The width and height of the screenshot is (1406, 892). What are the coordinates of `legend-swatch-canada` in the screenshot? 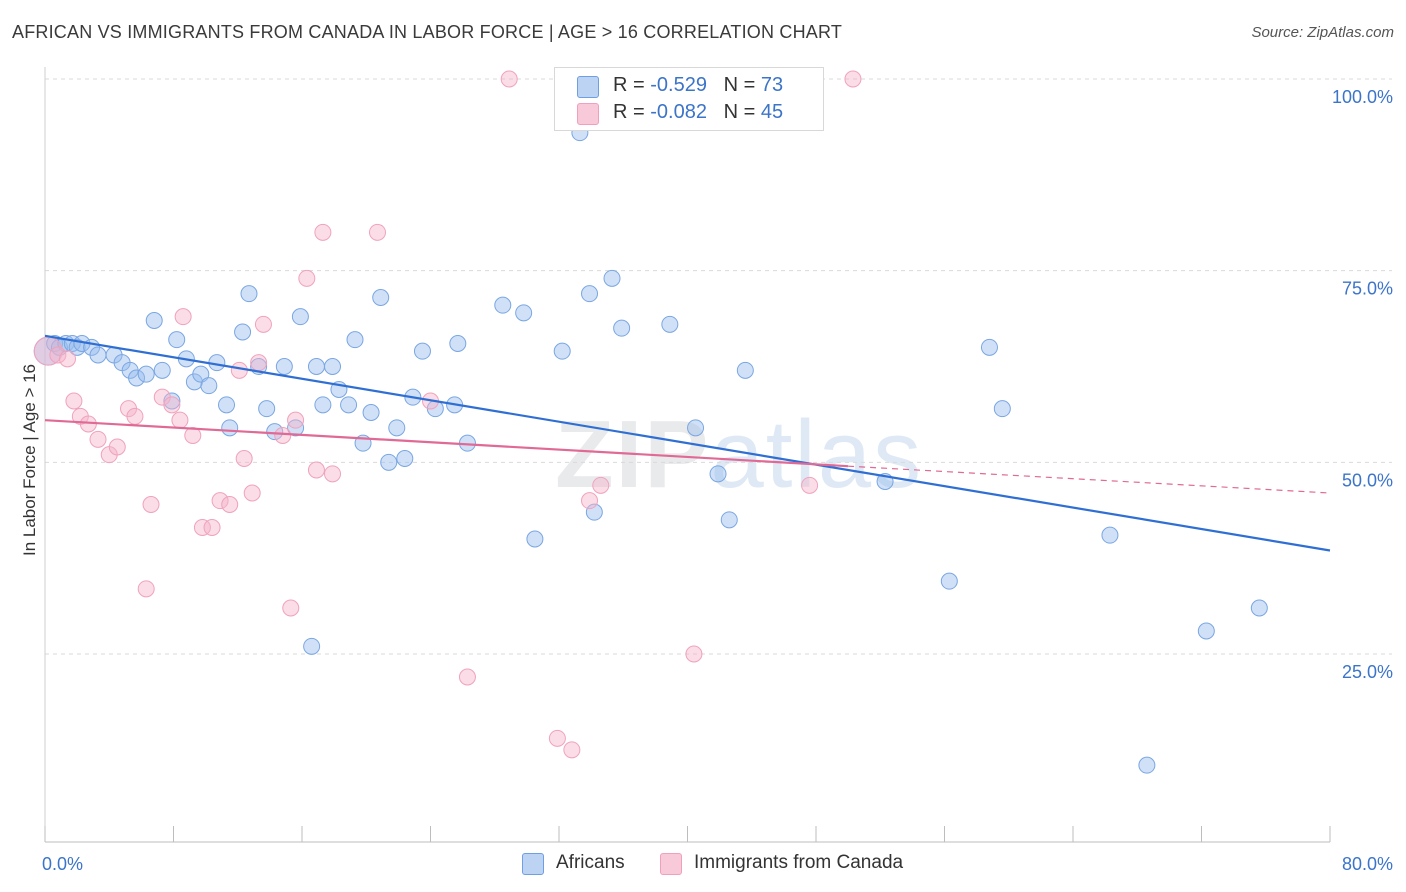 It's located at (588, 114).